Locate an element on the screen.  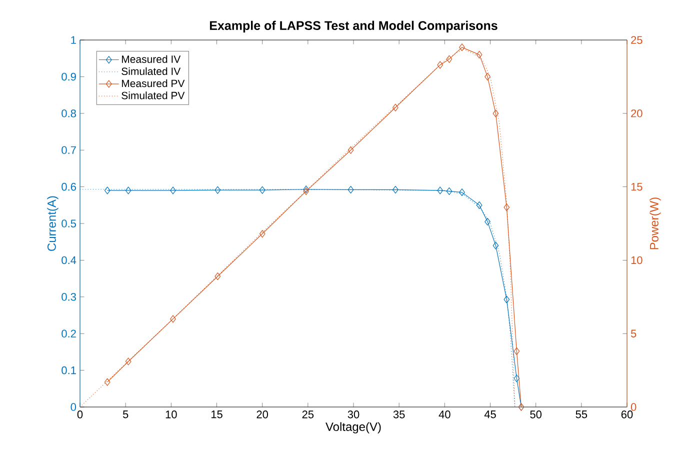
legend-label: Measured PV is located at coordinates (153, 83).